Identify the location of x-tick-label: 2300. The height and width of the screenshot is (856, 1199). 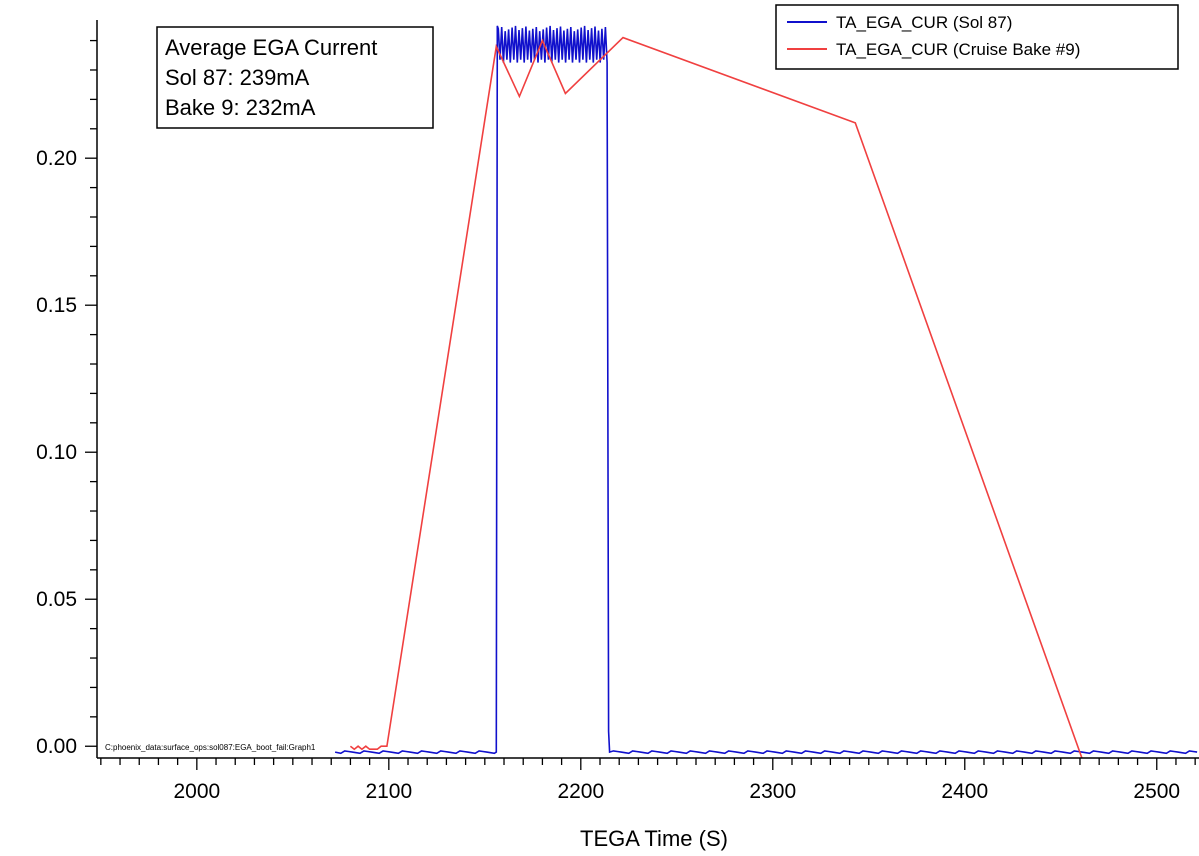
(772, 791).